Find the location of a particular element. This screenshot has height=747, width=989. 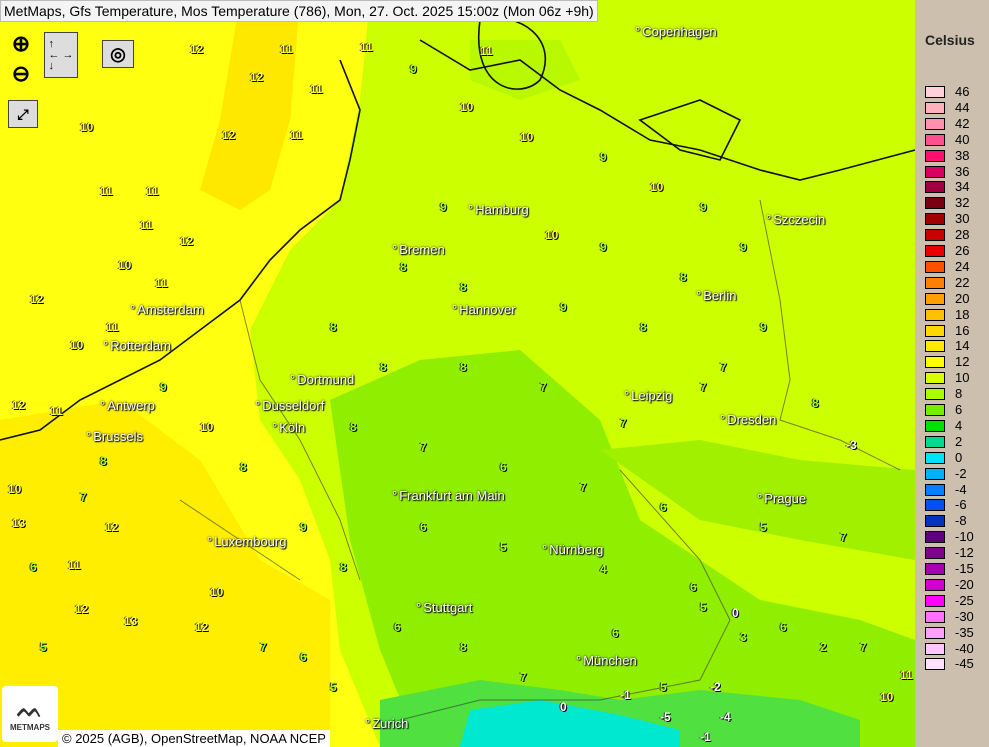

camera-icon: ◎ is located at coordinates (118, 54).